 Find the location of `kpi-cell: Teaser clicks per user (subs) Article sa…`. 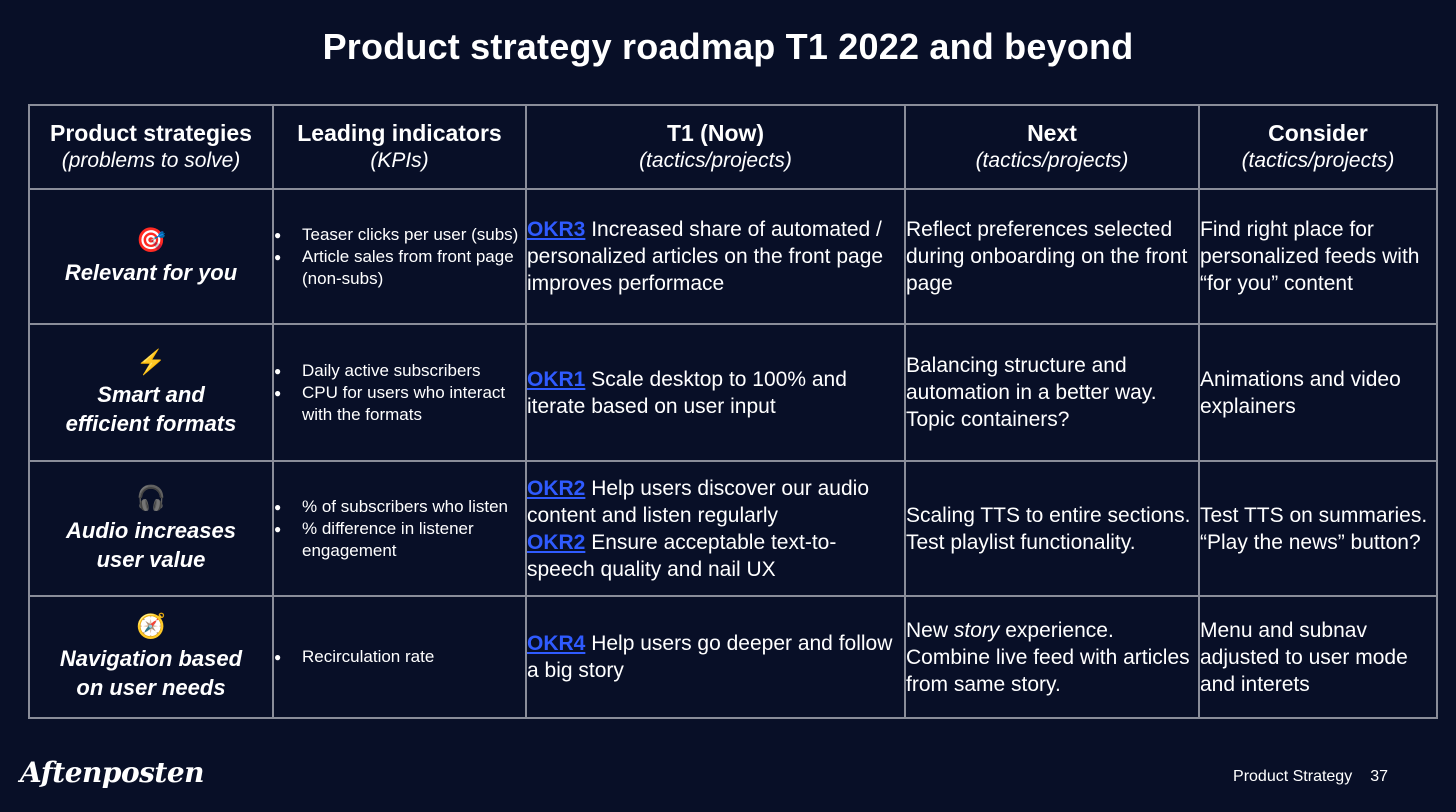

kpi-cell: Teaser clicks per user (subs) Article sa… is located at coordinates (399, 256).